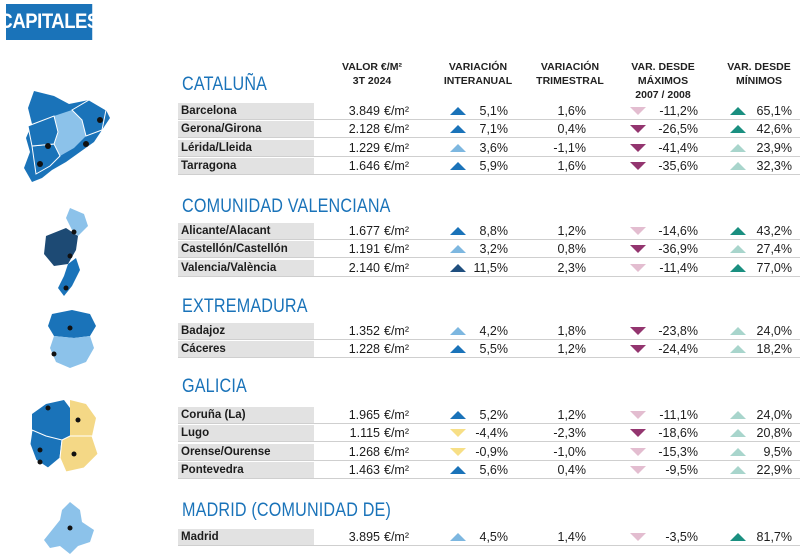 This screenshot has height=558, width=800. Describe the element at coordinates (572, 537) in the screenshot. I see `trimestral-value: 1,4%` at that location.